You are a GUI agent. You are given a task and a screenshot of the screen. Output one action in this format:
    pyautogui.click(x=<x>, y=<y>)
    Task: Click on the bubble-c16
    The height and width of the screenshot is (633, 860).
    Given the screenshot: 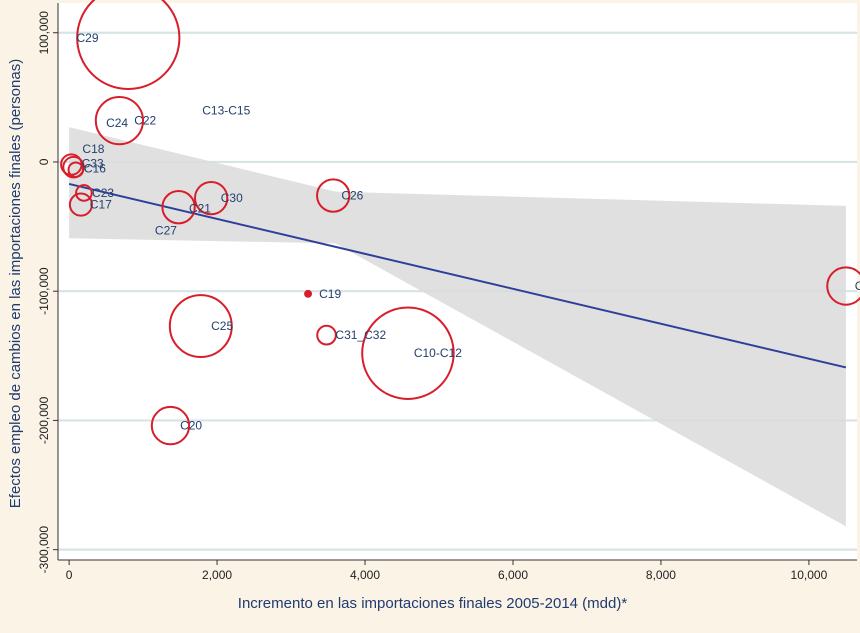 What is the action you would take?
    pyautogui.click(x=75, y=169)
    